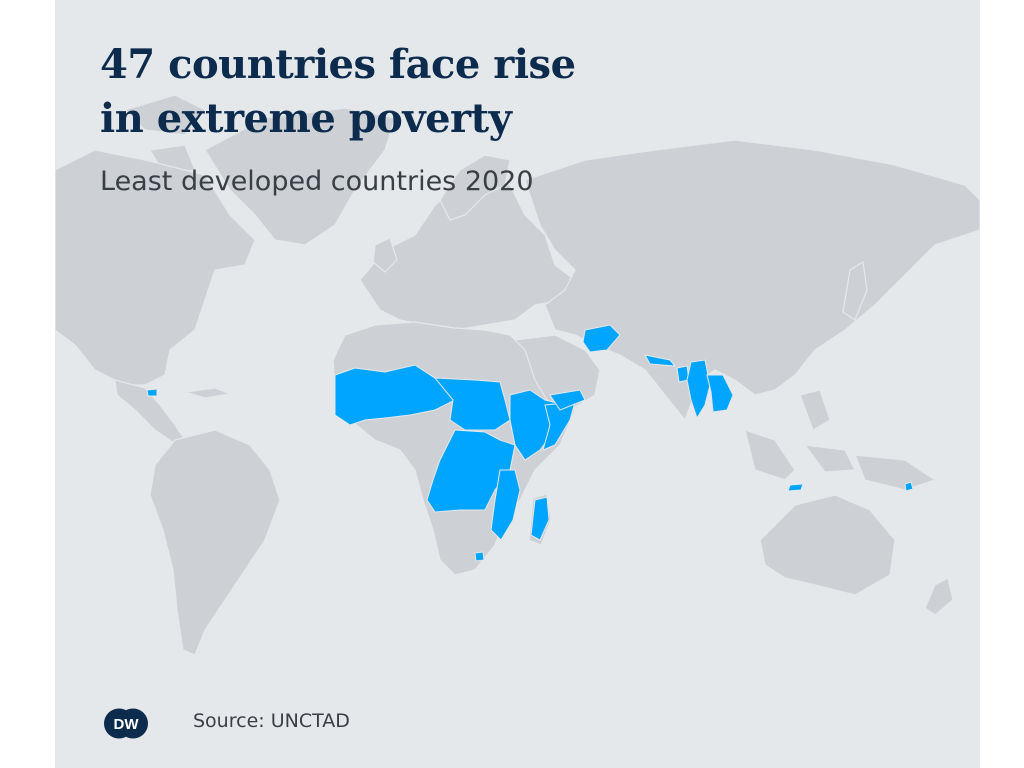 This screenshot has width=1024, height=768. Describe the element at coordinates (306, 118) in the screenshot. I see `title-line-2: in extreme poverty` at that location.